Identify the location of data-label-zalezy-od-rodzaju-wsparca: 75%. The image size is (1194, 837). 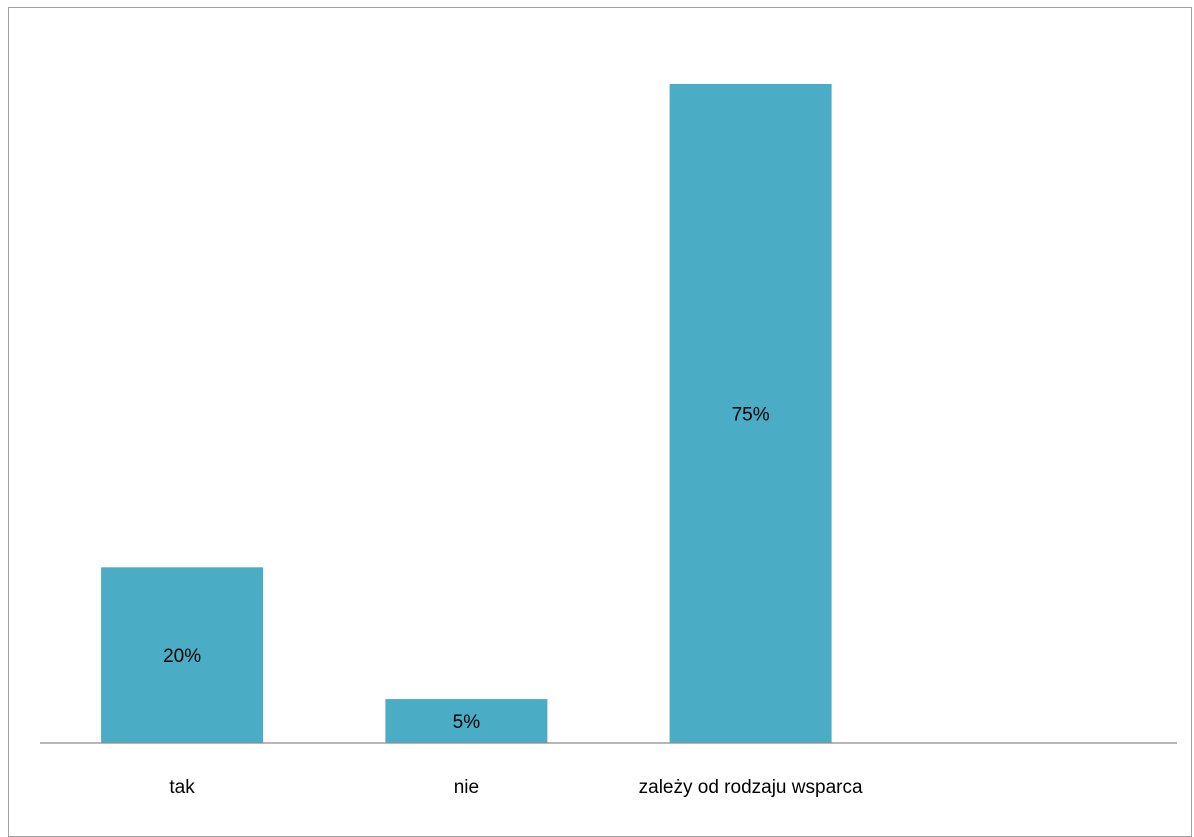
(751, 415).